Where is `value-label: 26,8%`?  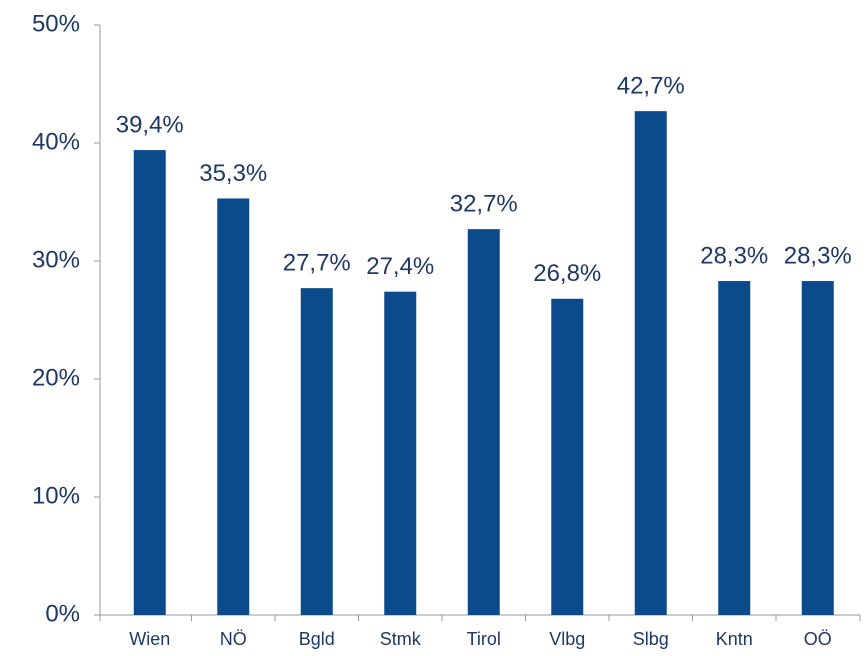 value-label: 26,8% is located at coordinates (567, 273).